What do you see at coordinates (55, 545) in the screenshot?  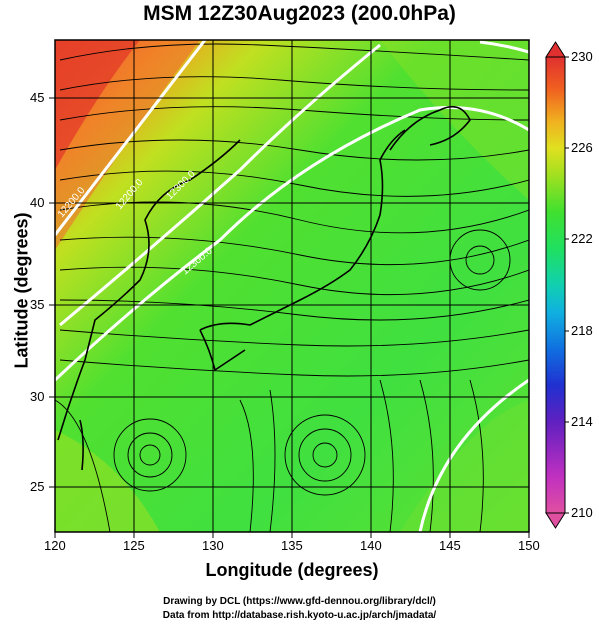 I see `x-tick-label: 120` at bounding box center [55, 545].